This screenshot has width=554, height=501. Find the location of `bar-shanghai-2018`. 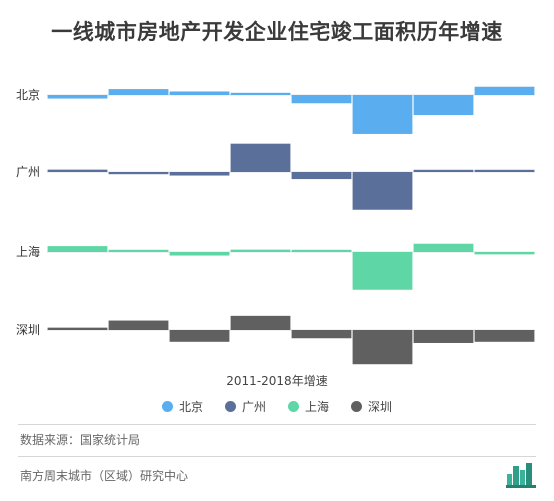

bar-shanghai-2018 is located at coordinates (504, 253).